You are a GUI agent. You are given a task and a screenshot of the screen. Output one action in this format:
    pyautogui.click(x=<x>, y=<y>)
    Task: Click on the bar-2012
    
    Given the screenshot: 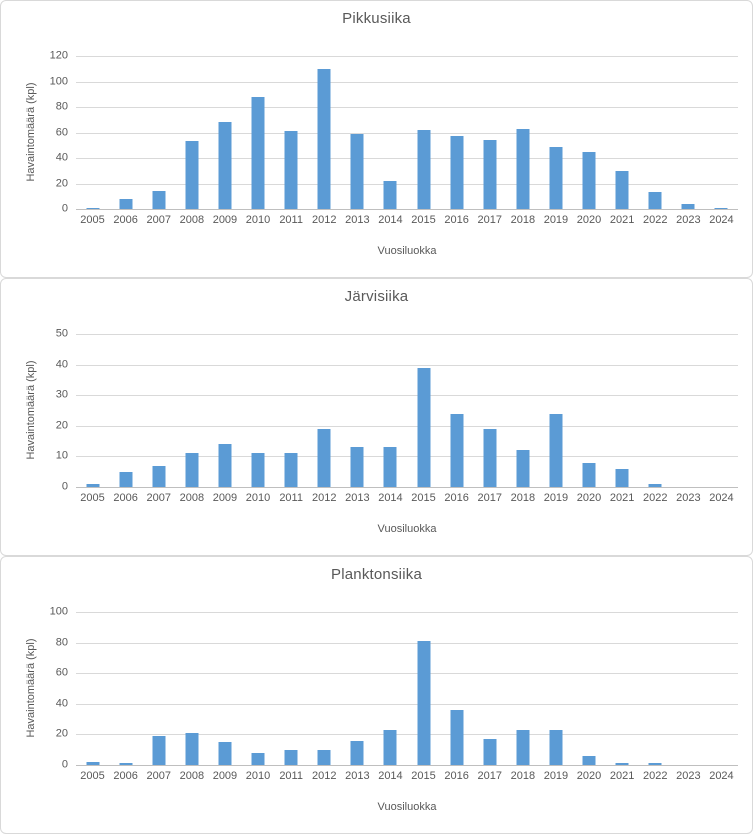 What is the action you would take?
    pyautogui.click(x=324, y=757)
    